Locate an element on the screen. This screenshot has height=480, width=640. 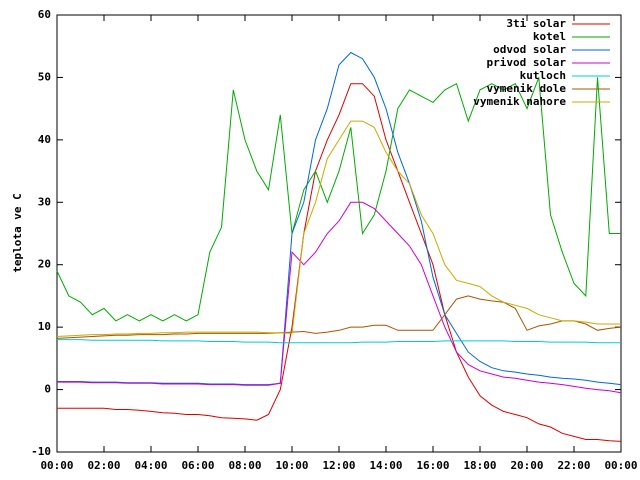
x-tick-label: 20:00 is located at coordinates (526, 465).